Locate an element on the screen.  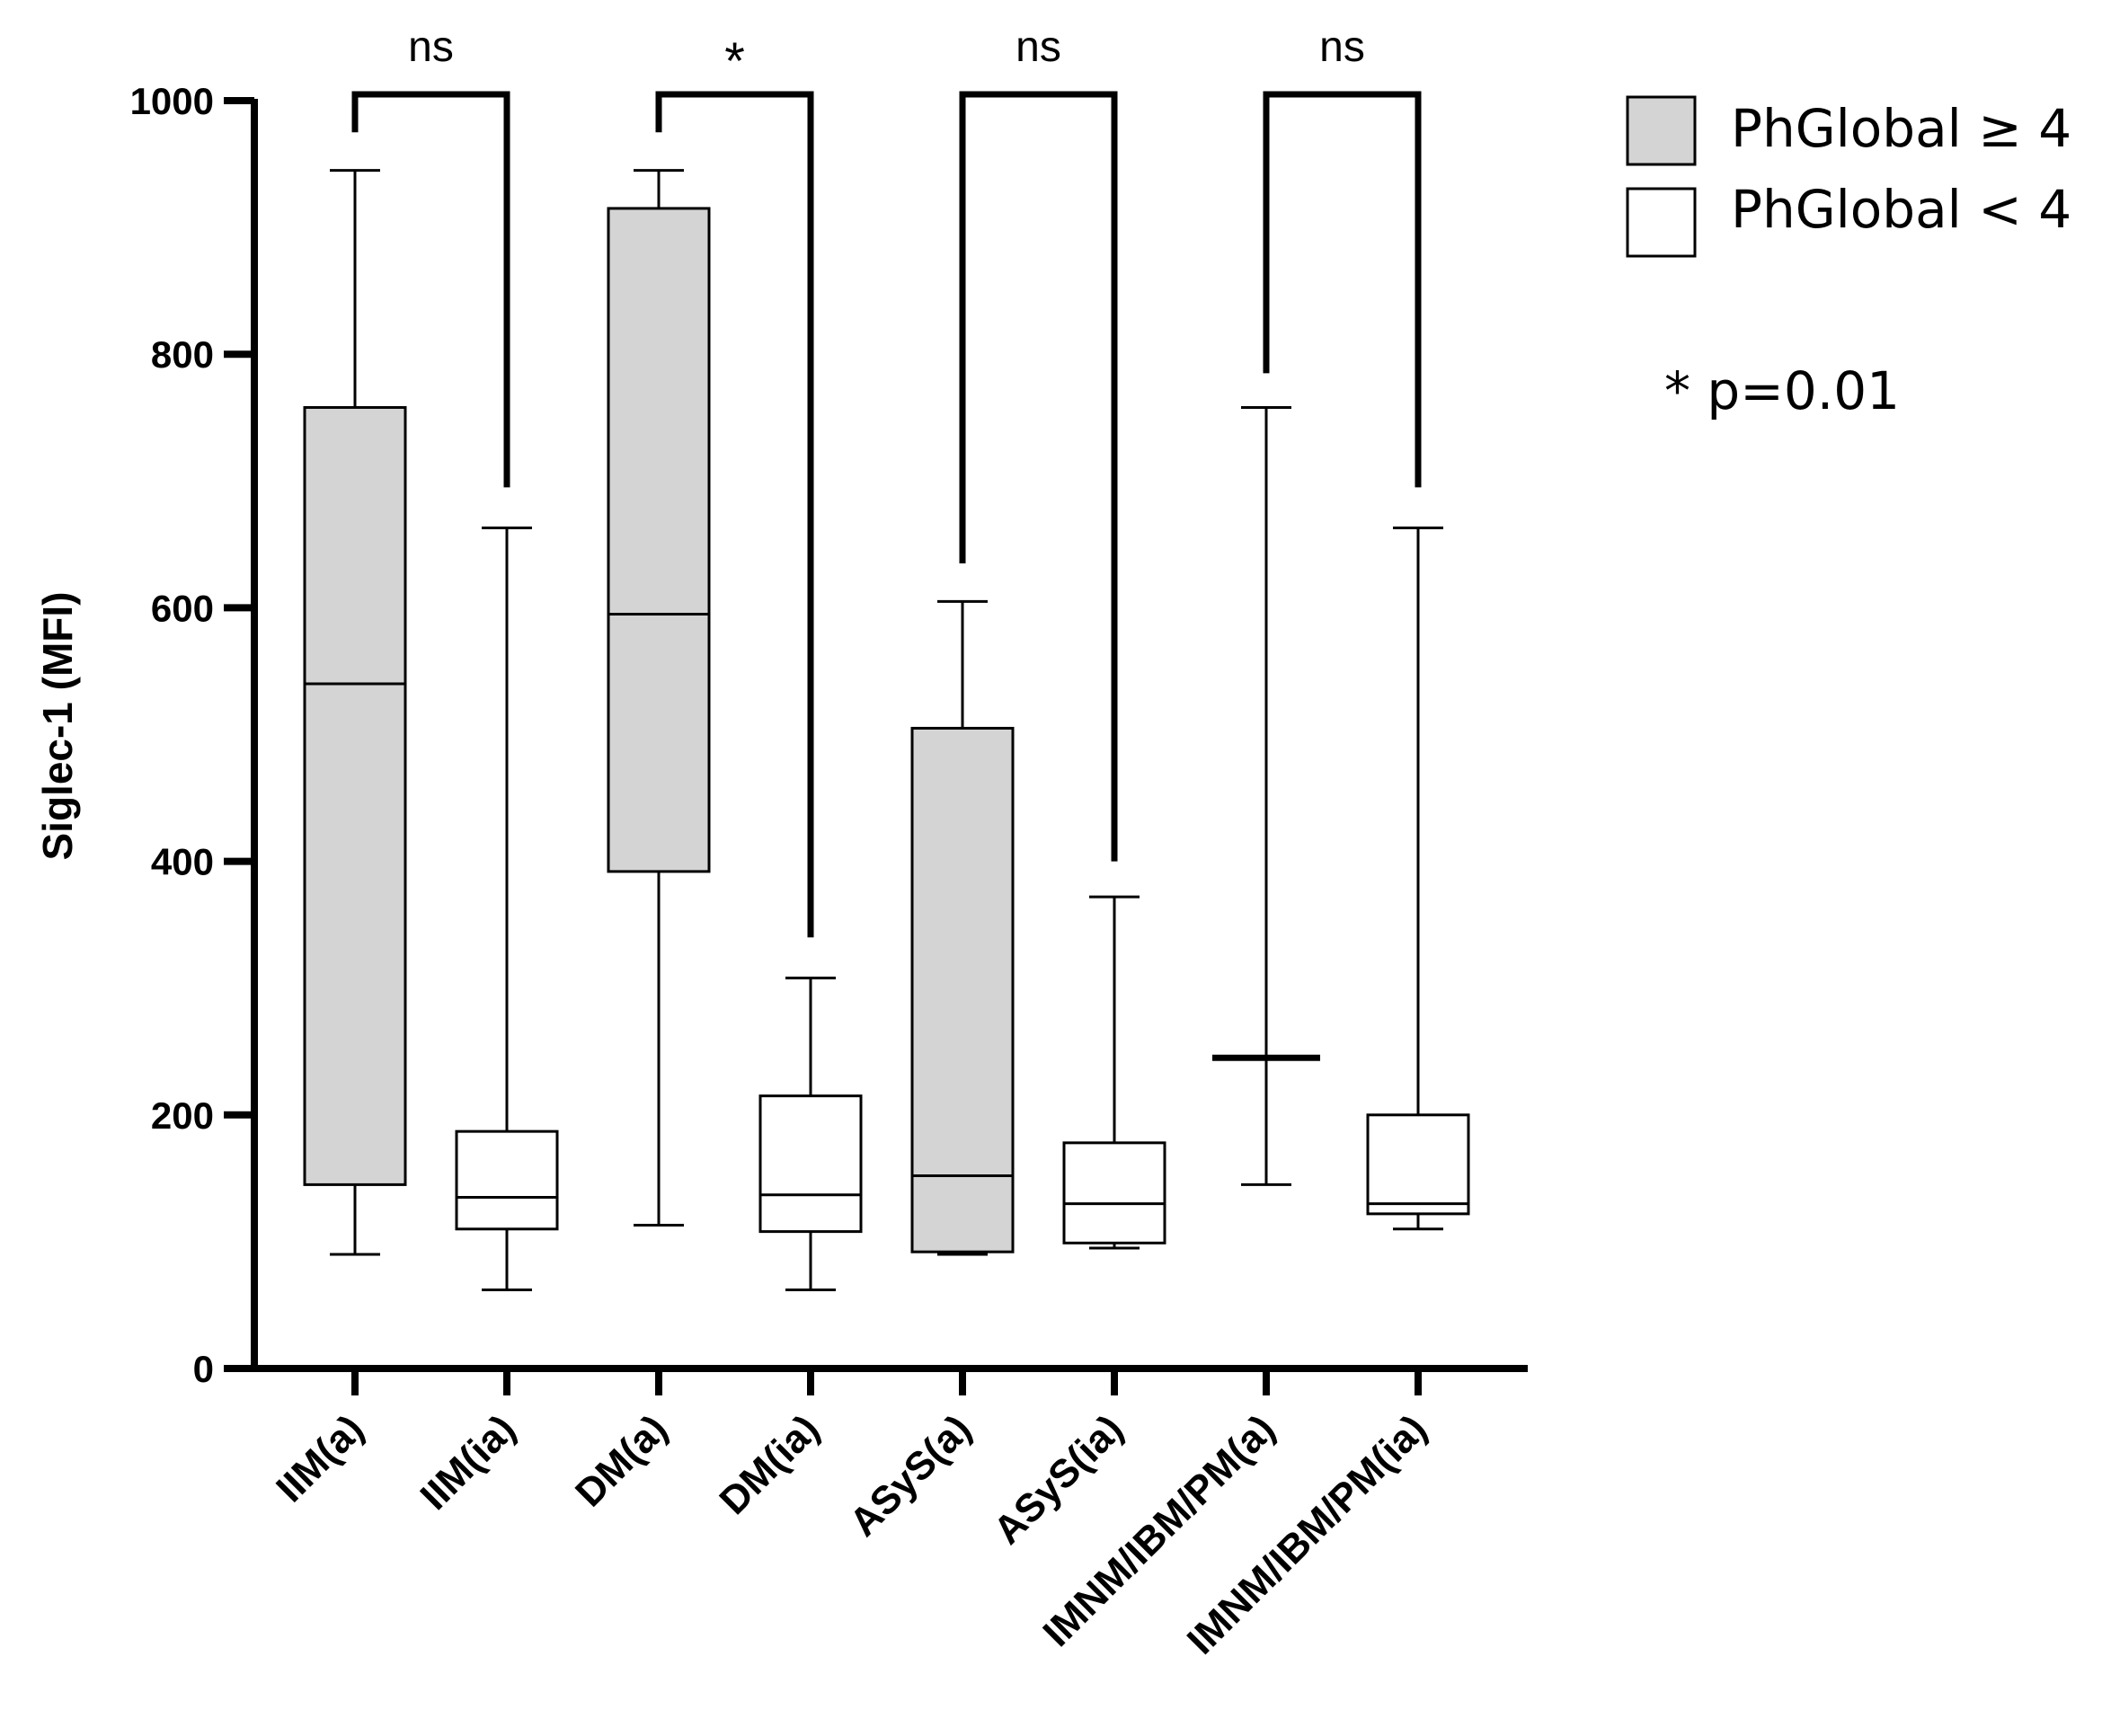
y-tick-label: 400 is located at coordinates (182, 862).